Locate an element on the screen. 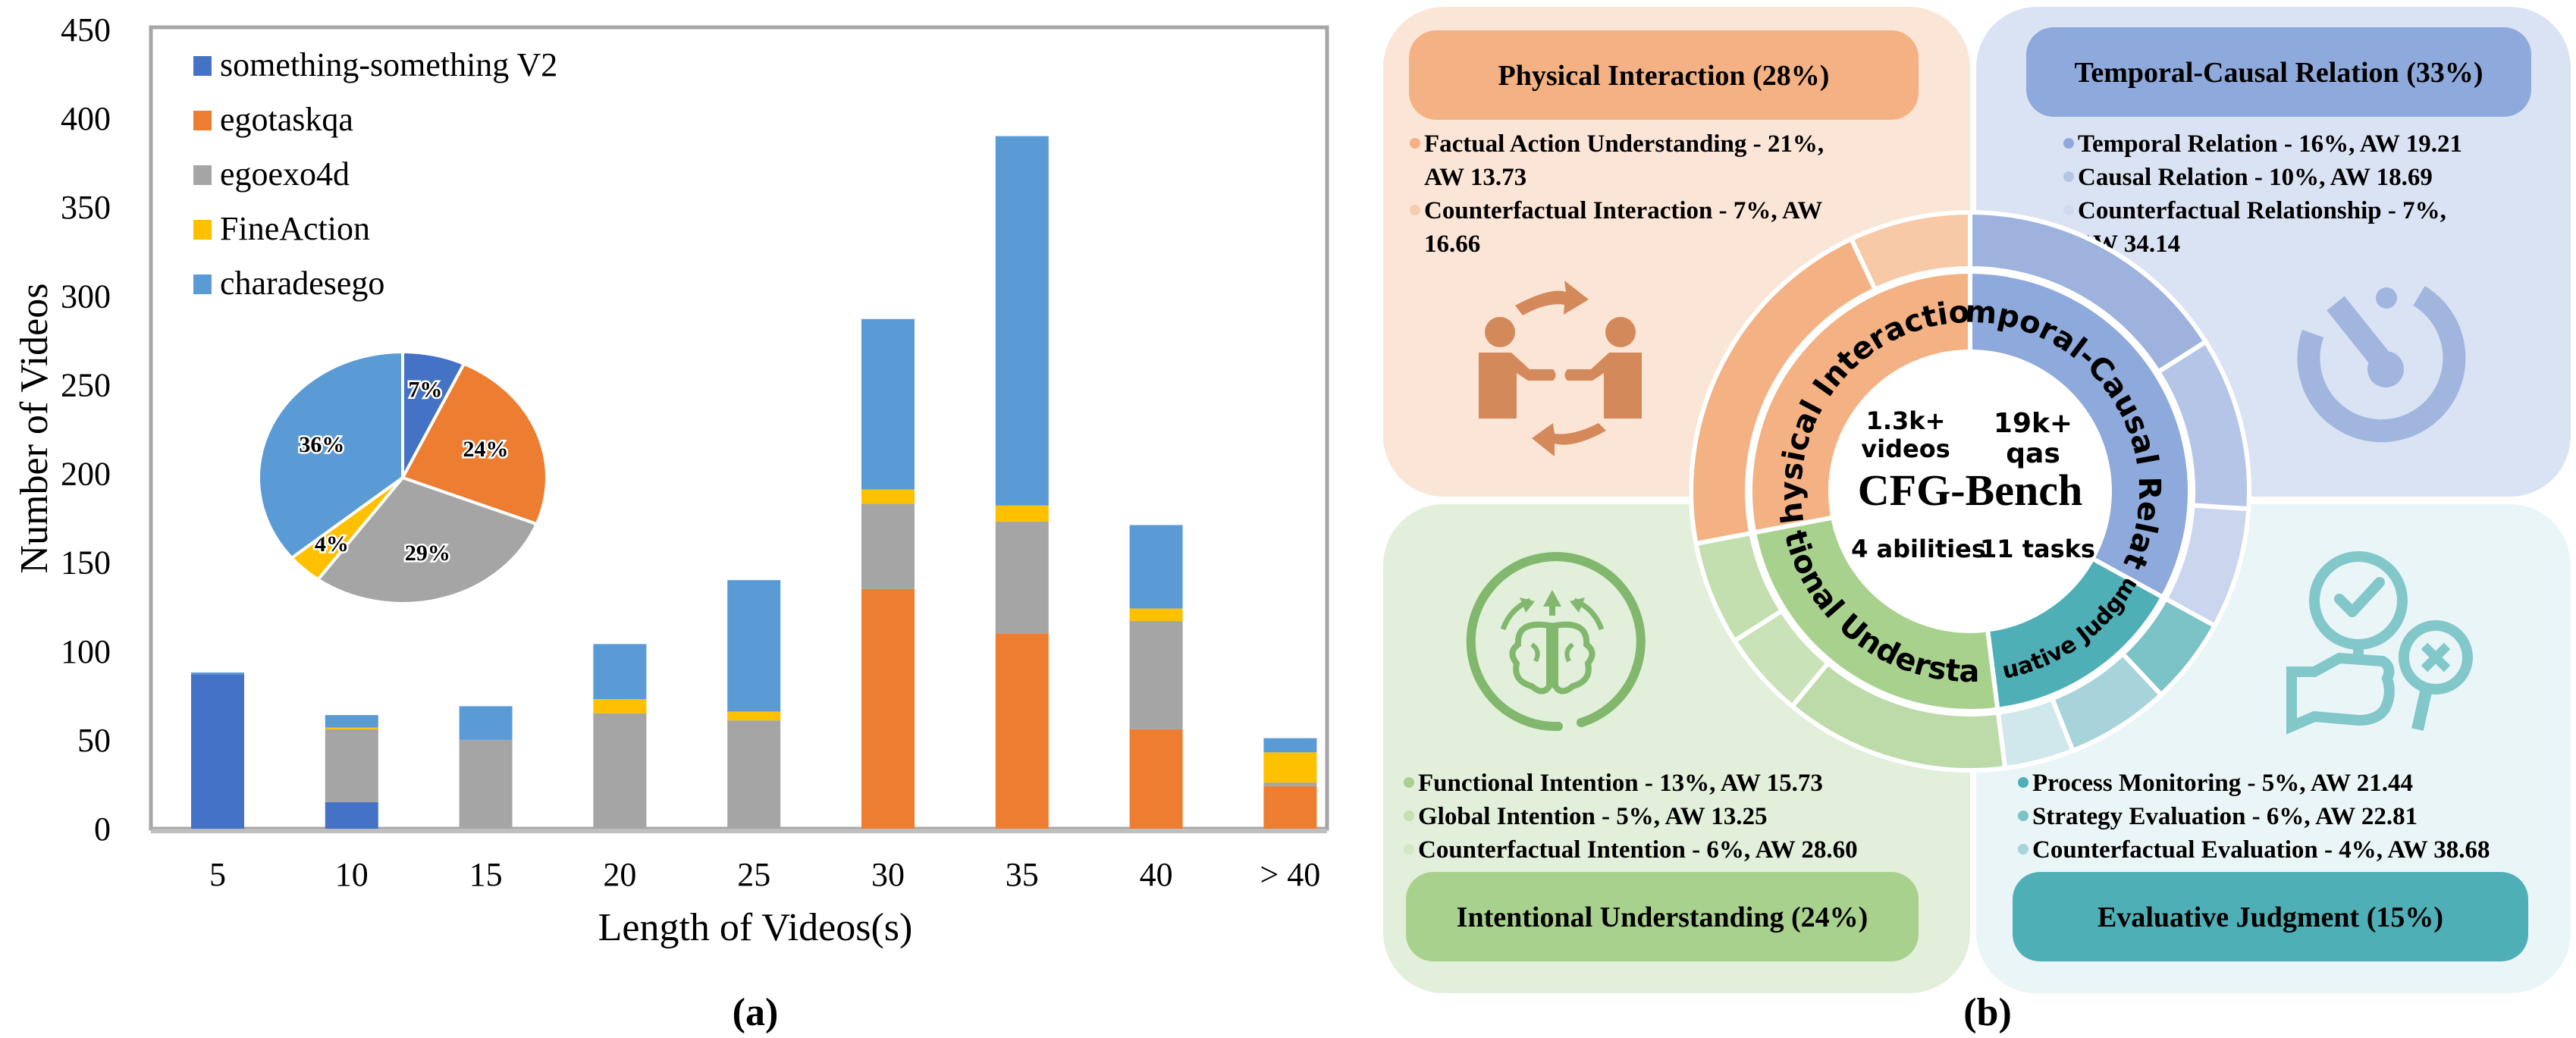 This screenshot has height=1038, width=2576. inner-ring-temporal-causal-relation is located at coordinates (2080, 434).